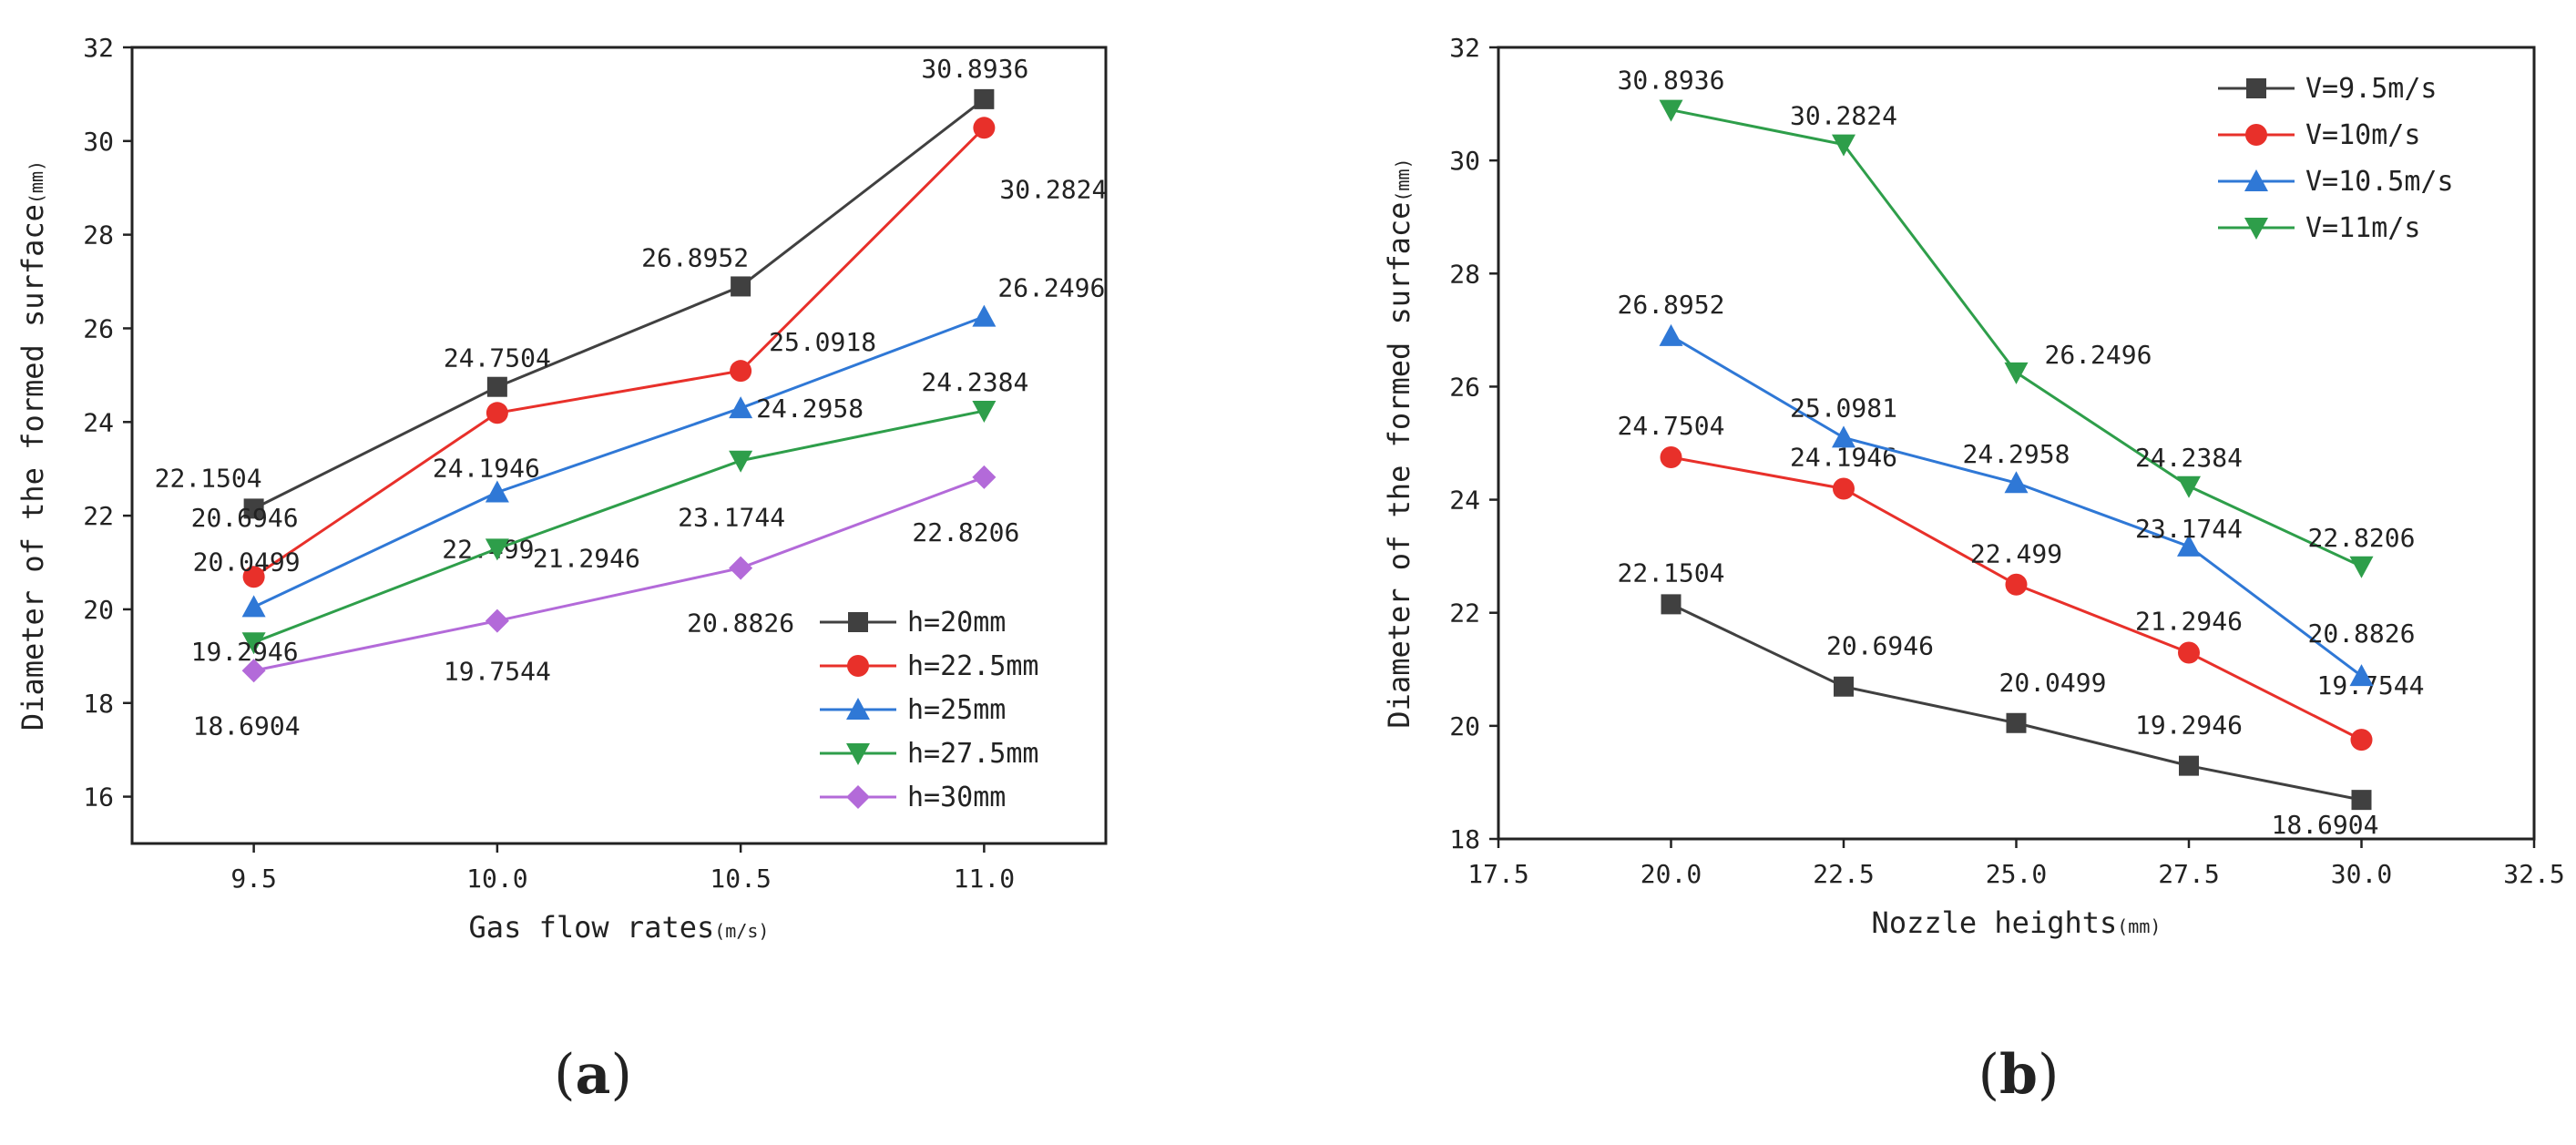 The width and height of the screenshot is (2576, 1145). Describe the element at coordinates (985, 879) in the screenshot. I see `x-tick-label: 11.0` at that location.